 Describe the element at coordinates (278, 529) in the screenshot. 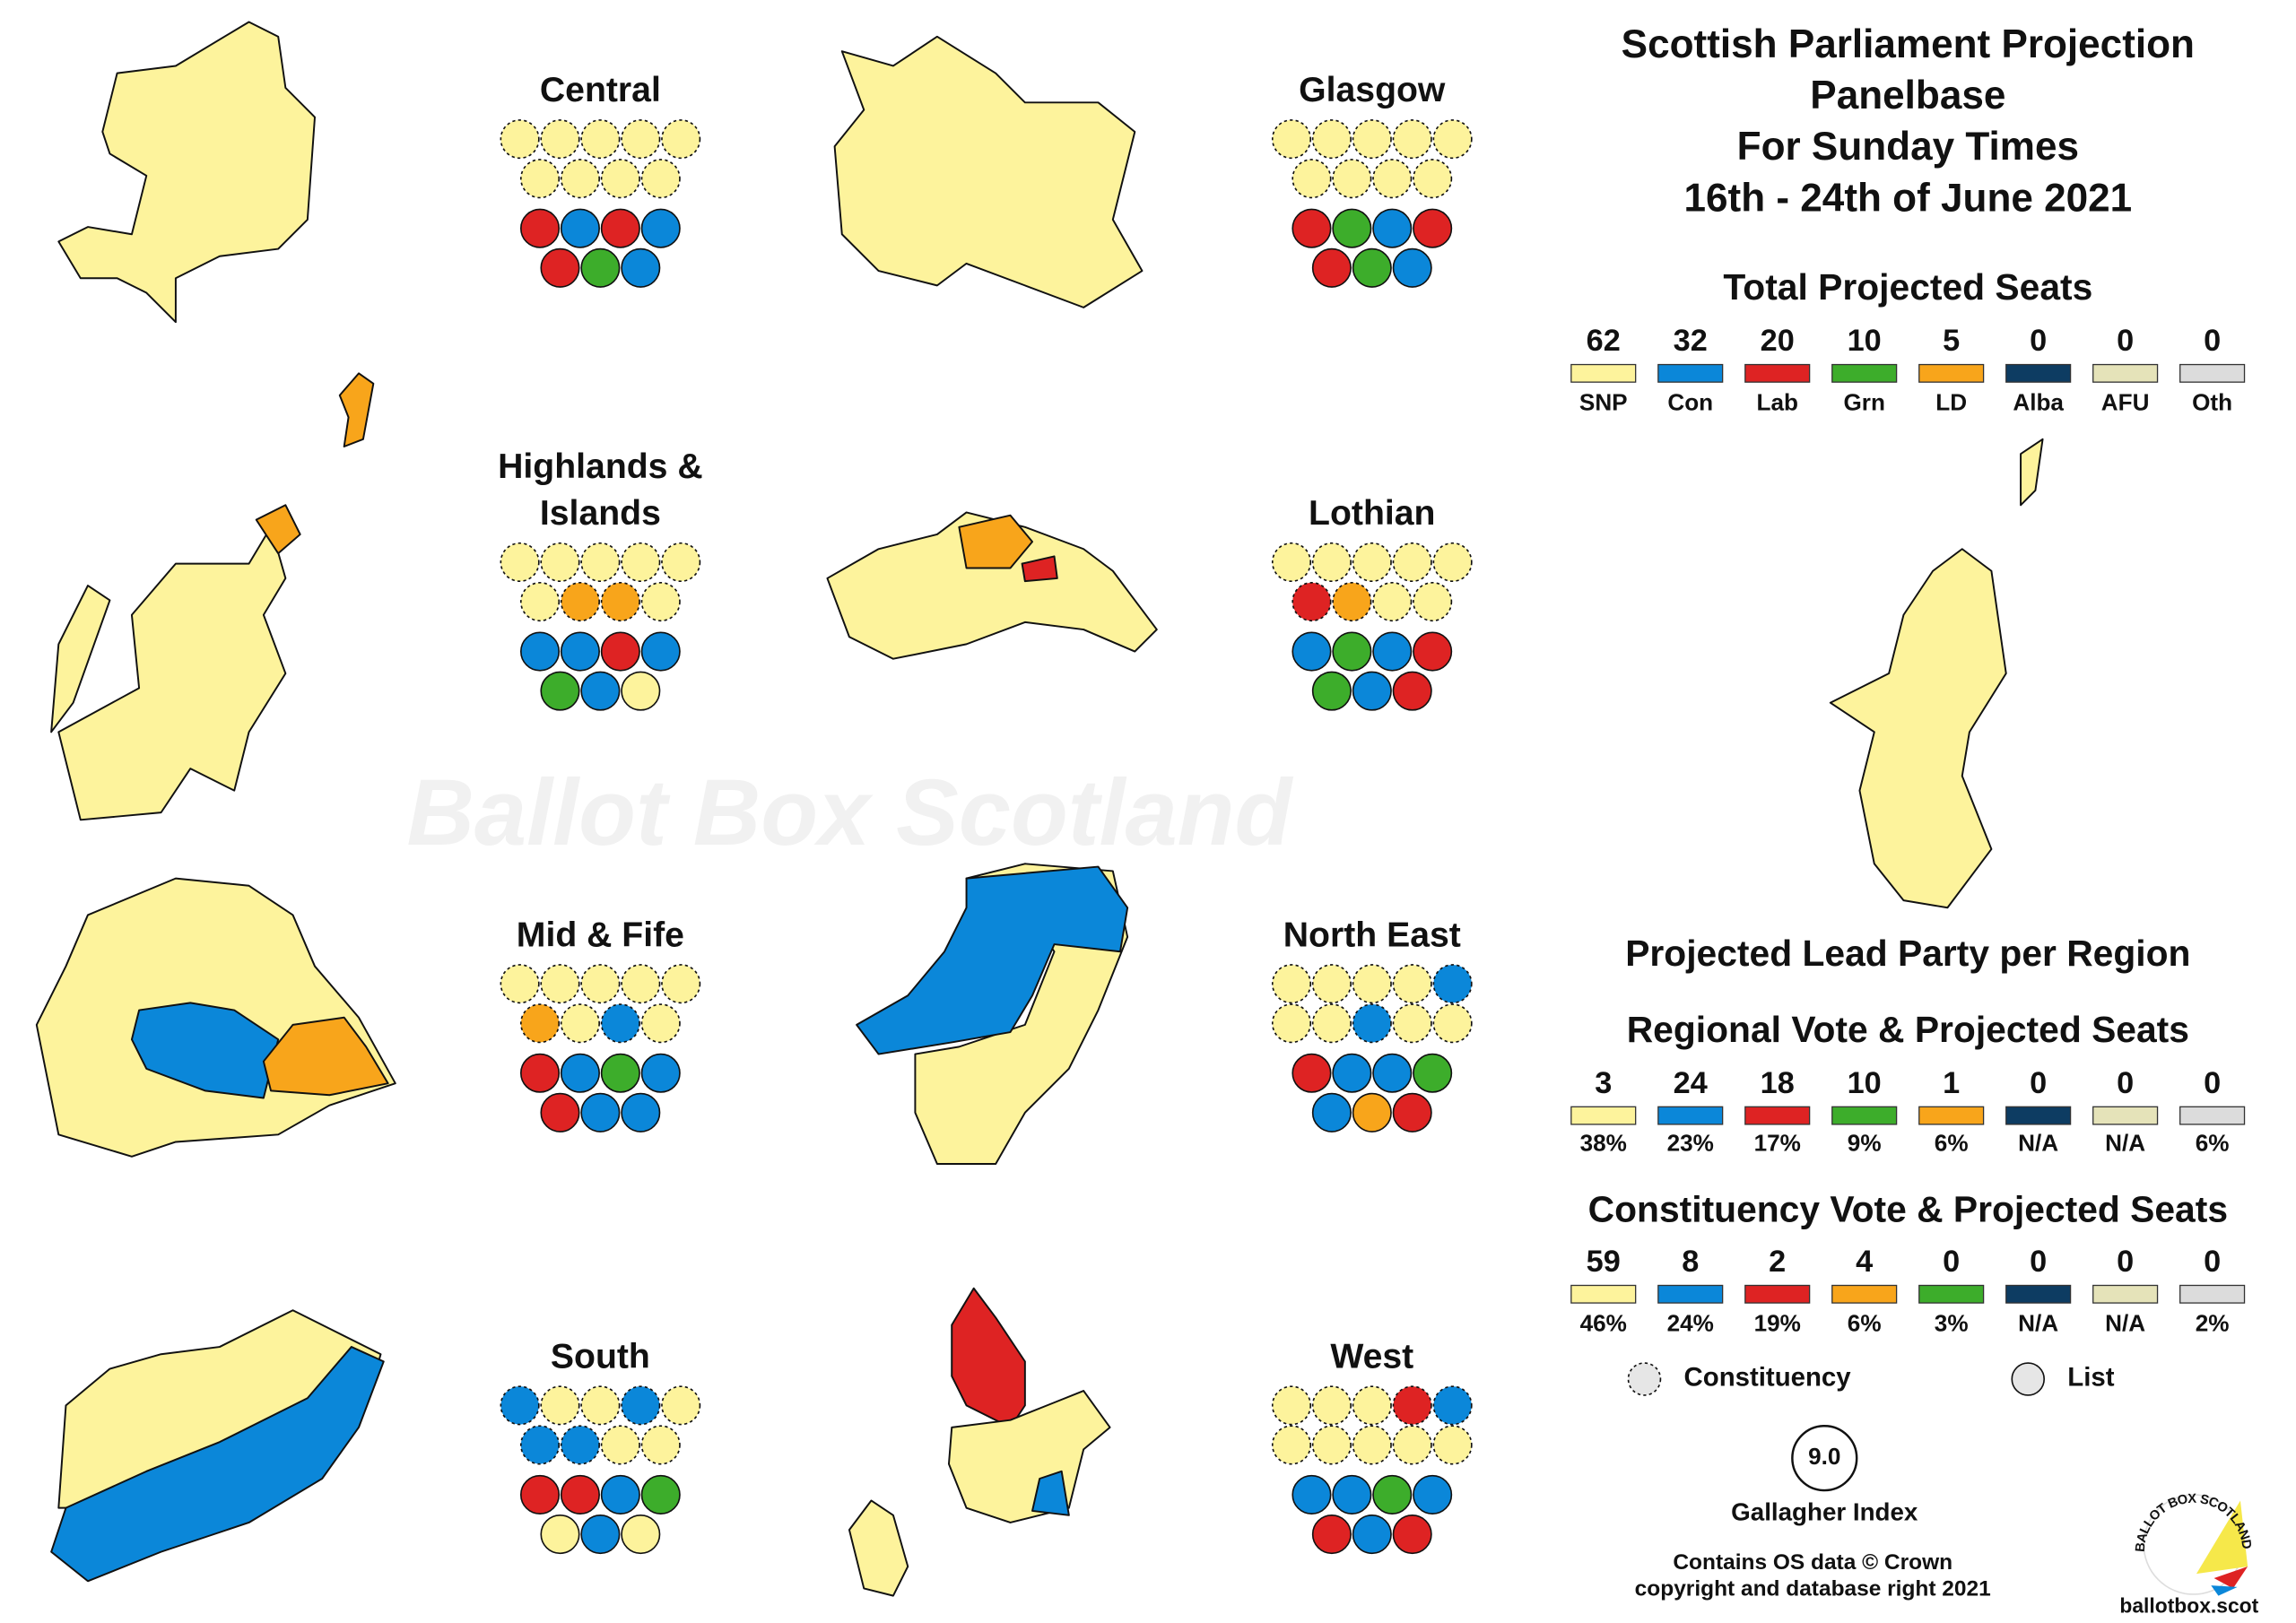

I see `map-orkney` at that location.